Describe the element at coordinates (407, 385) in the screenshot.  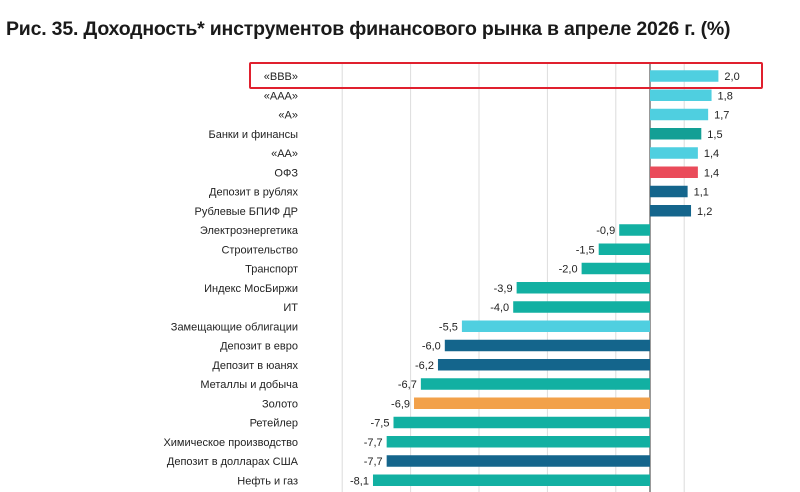
I see `value-label: -6,7` at that location.